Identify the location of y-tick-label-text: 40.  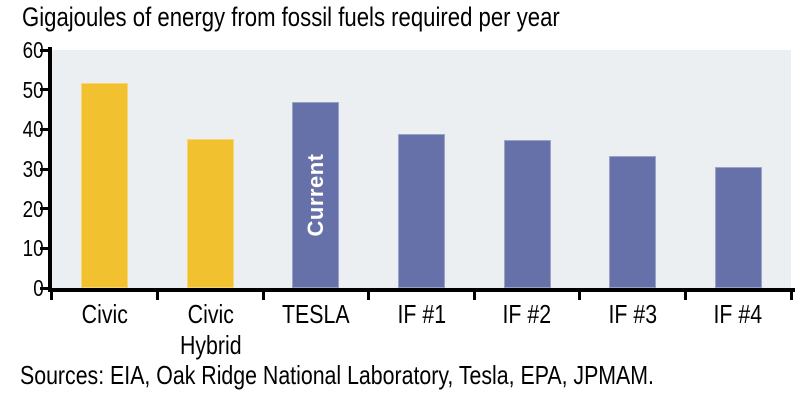
(33, 129).